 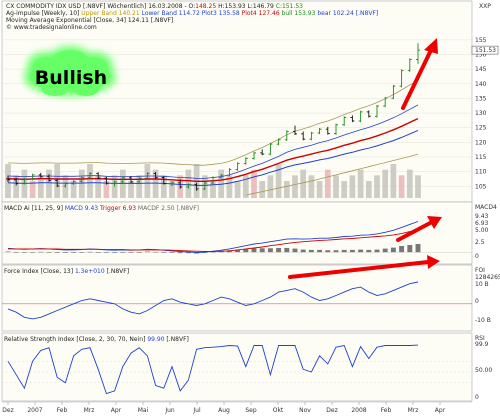 What do you see at coordinates (170, 13) in the screenshot?
I see `title-part: Lower Band 114.72` at bounding box center [170, 13].